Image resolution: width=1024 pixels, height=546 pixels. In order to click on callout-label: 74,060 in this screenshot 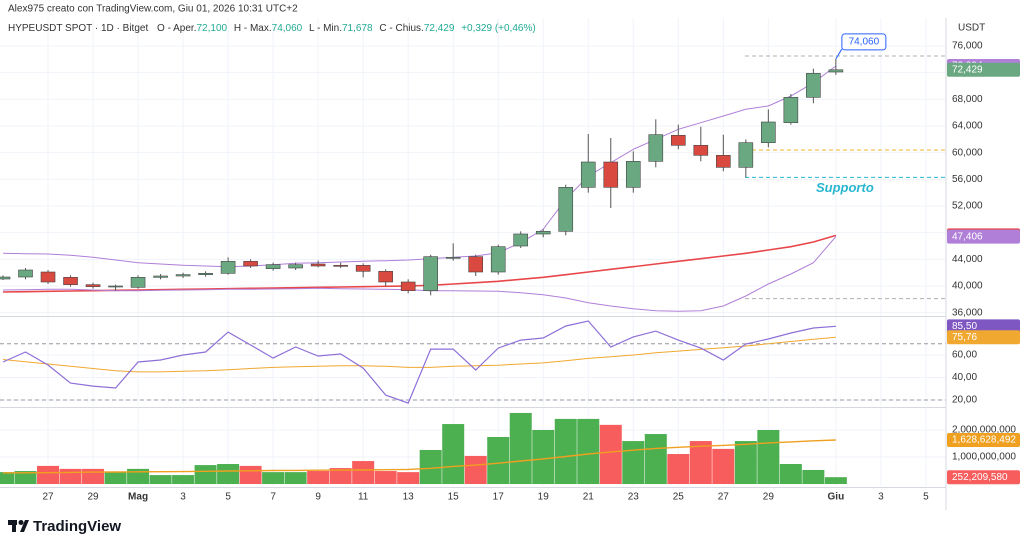, I will do `click(864, 42)`.